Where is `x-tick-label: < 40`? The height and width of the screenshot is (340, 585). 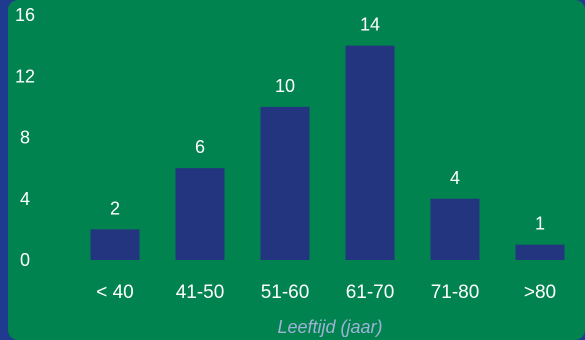
x-tick-label: < 40 is located at coordinates (115, 292).